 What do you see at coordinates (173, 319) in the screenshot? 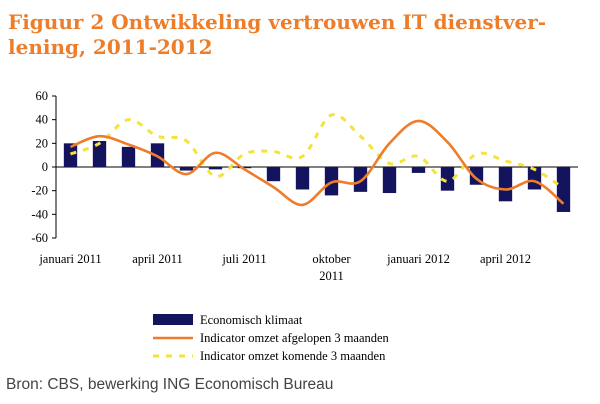
I see `legend-swatch-bar` at bounding box center [173, 319].